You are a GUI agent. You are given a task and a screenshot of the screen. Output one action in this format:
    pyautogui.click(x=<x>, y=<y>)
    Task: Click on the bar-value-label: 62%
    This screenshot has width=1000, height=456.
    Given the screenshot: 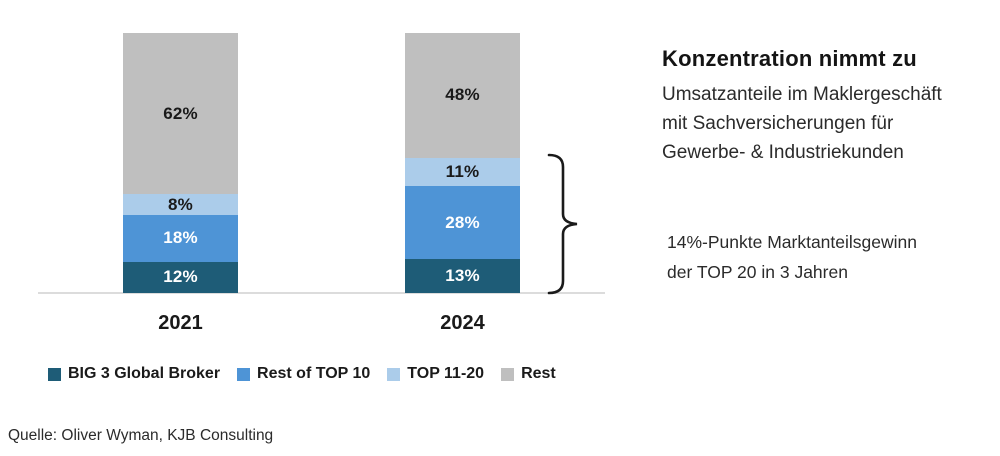 What is the action you would take?
    pyautogui.click(x=180, y=113)
    